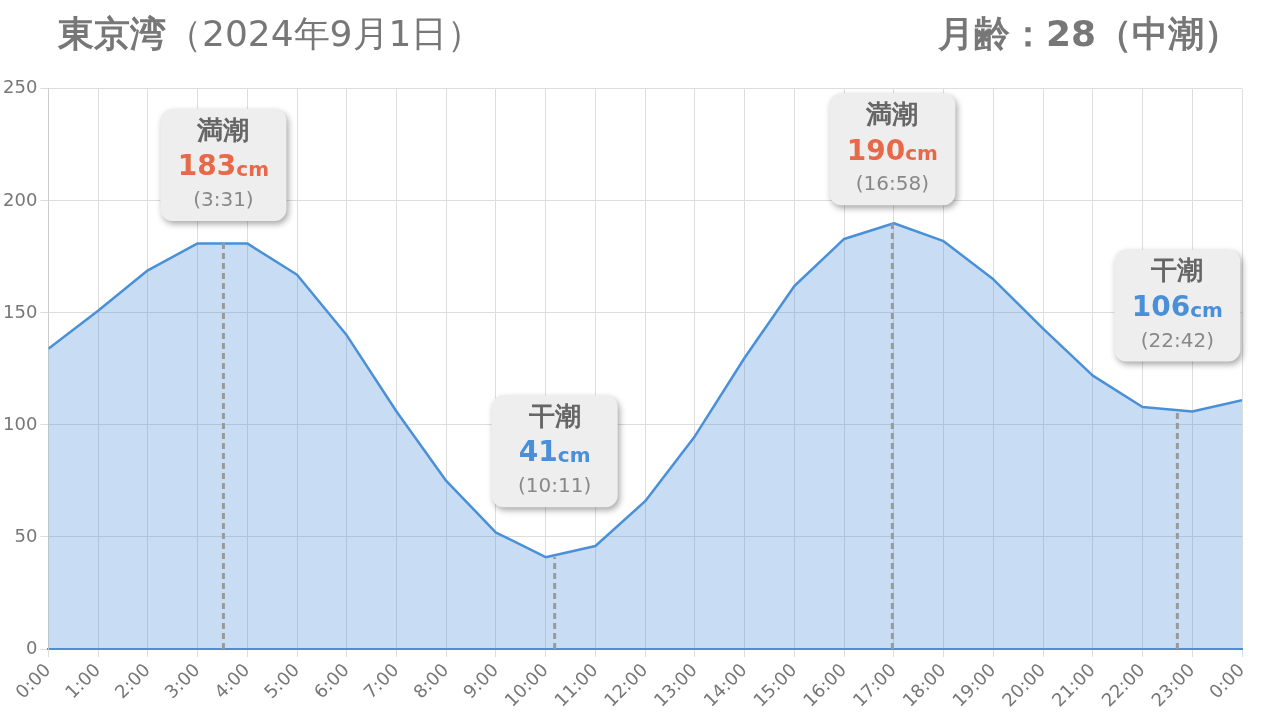  What do you see at coordinates (1177, 303) in the screenshot?
I see `annotation: 干潮 106cm (22:42)` at bounding box center [1177, 303].